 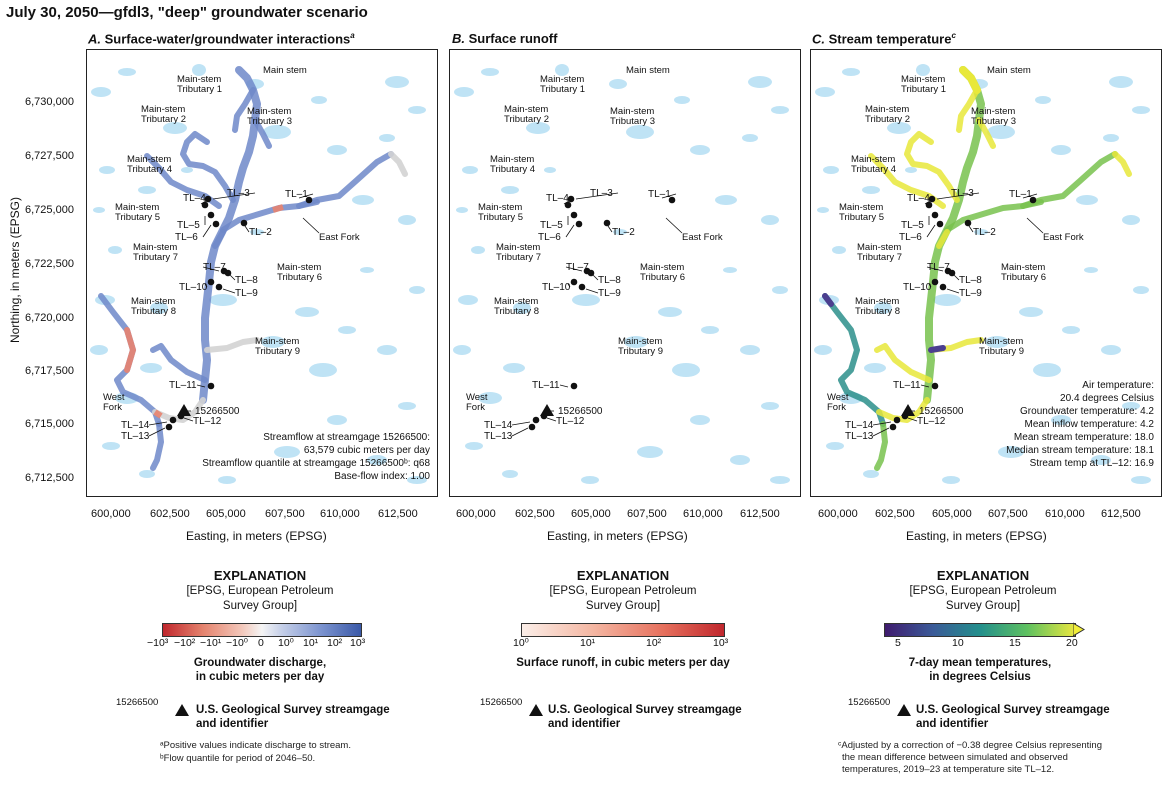 I want to click on cb-tick: 10³, so click(x=358, y=643).